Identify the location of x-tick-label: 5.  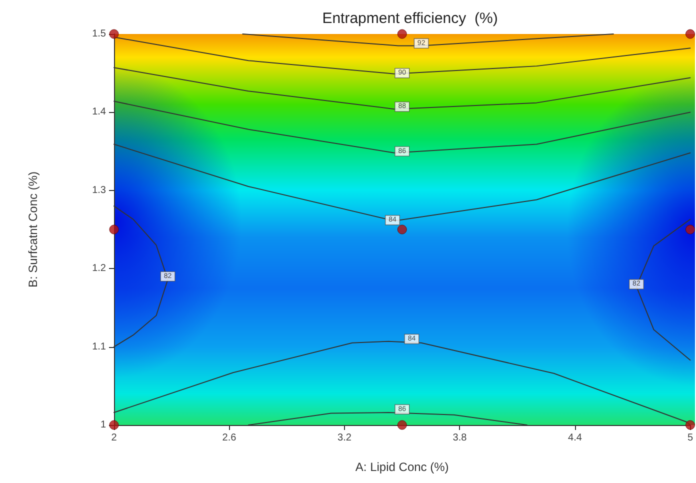
(690, 438).